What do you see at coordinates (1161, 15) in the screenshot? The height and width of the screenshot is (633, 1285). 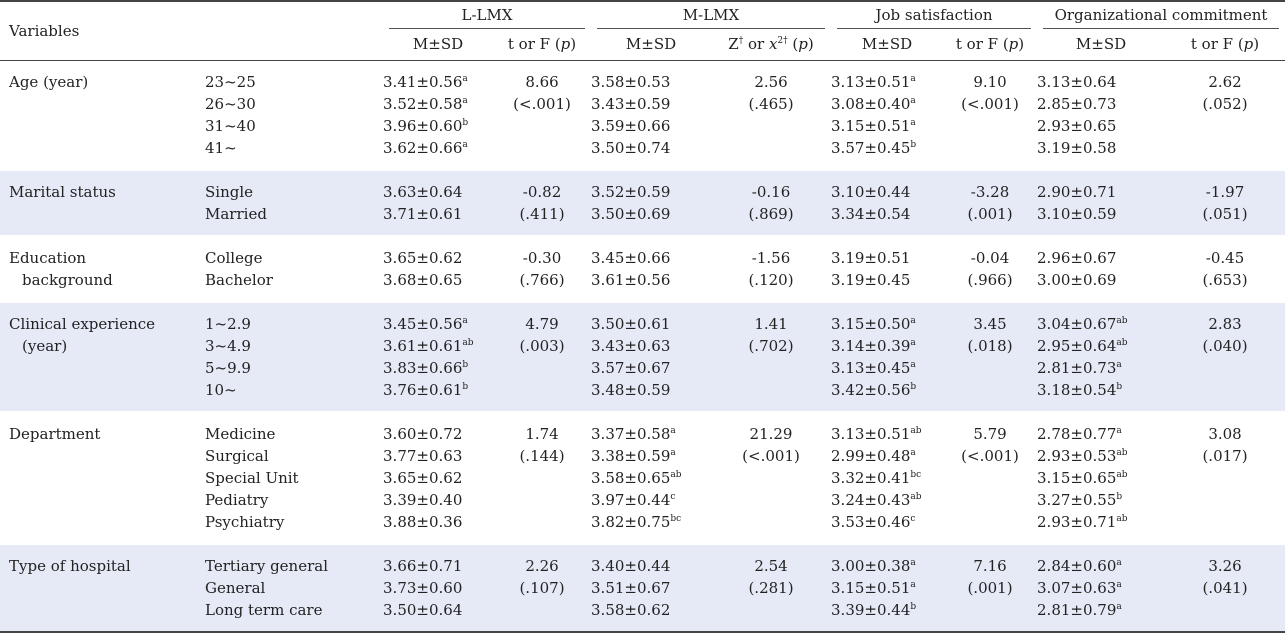 I see `group-header-organizational-commitment: Organizational commitment` at bounding box center [1161, 15].